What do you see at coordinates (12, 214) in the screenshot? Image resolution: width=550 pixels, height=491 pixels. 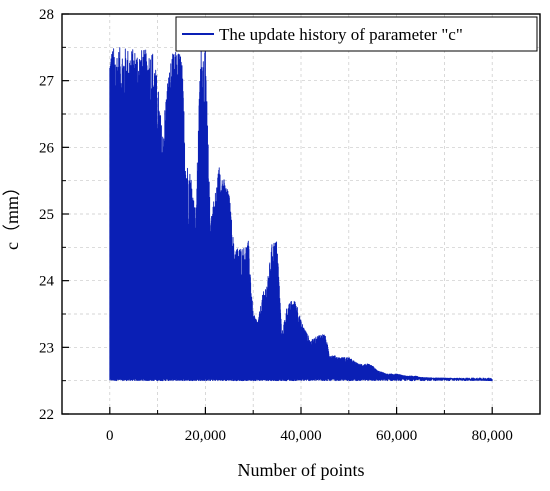 I see `y-axis-title: c（mm）` at bounding box center [12, 214].